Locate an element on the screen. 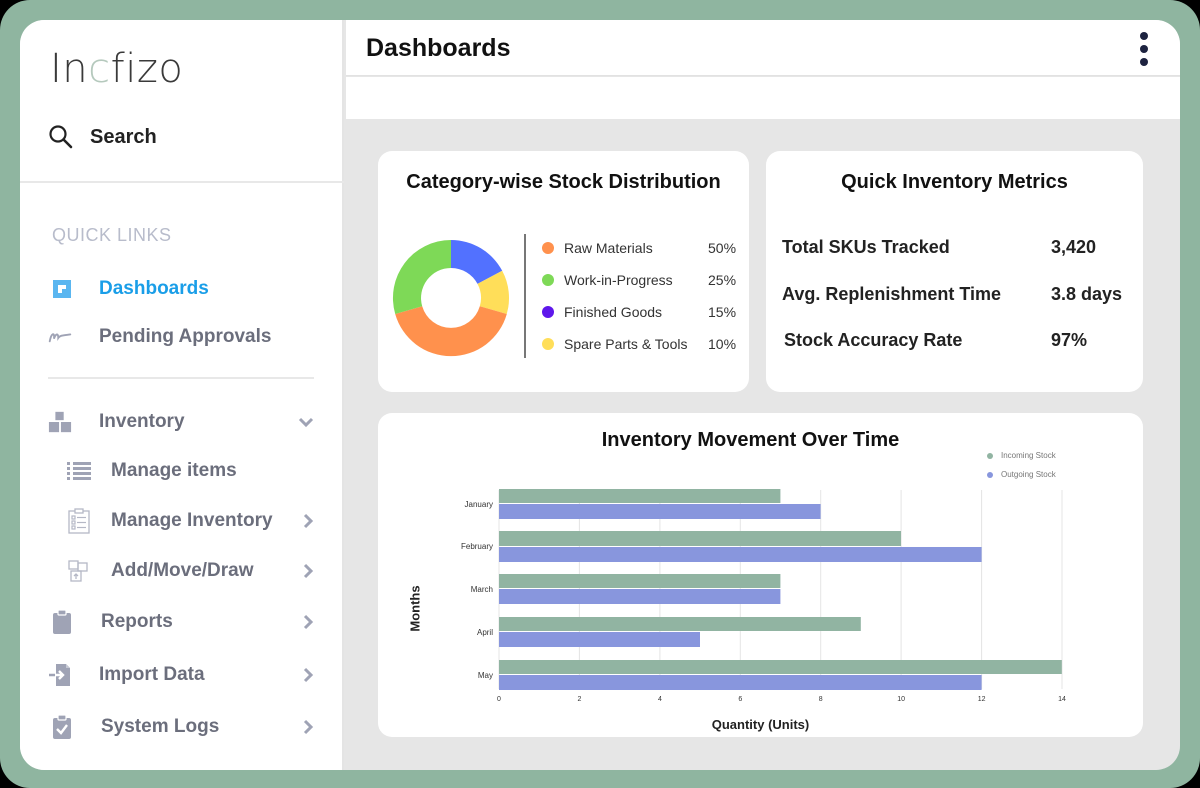  y-axis-label: Months is located at coordinates (415, 608).